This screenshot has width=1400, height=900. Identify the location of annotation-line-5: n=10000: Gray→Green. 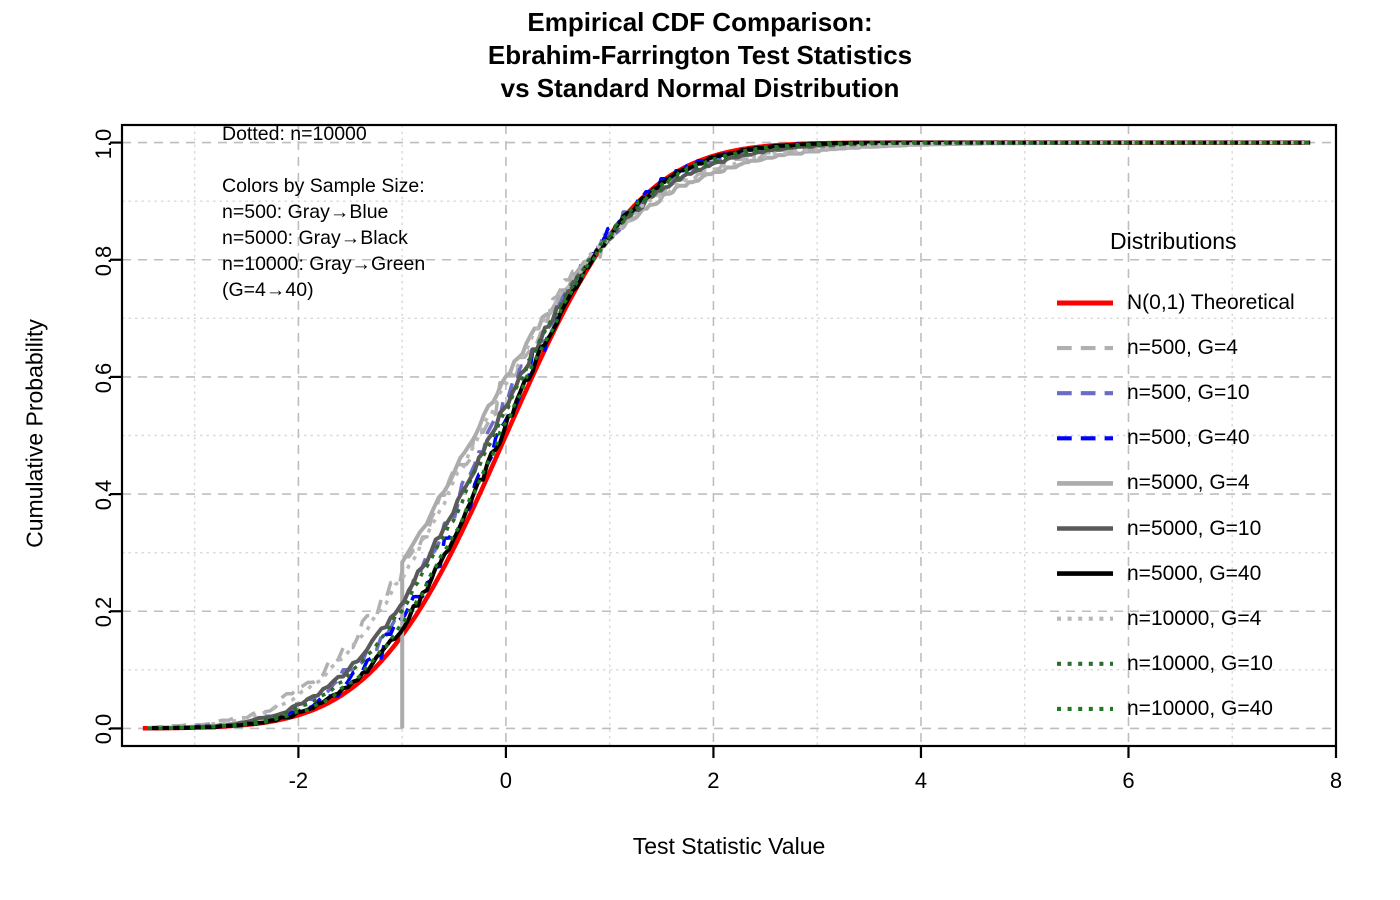
(324, 264).